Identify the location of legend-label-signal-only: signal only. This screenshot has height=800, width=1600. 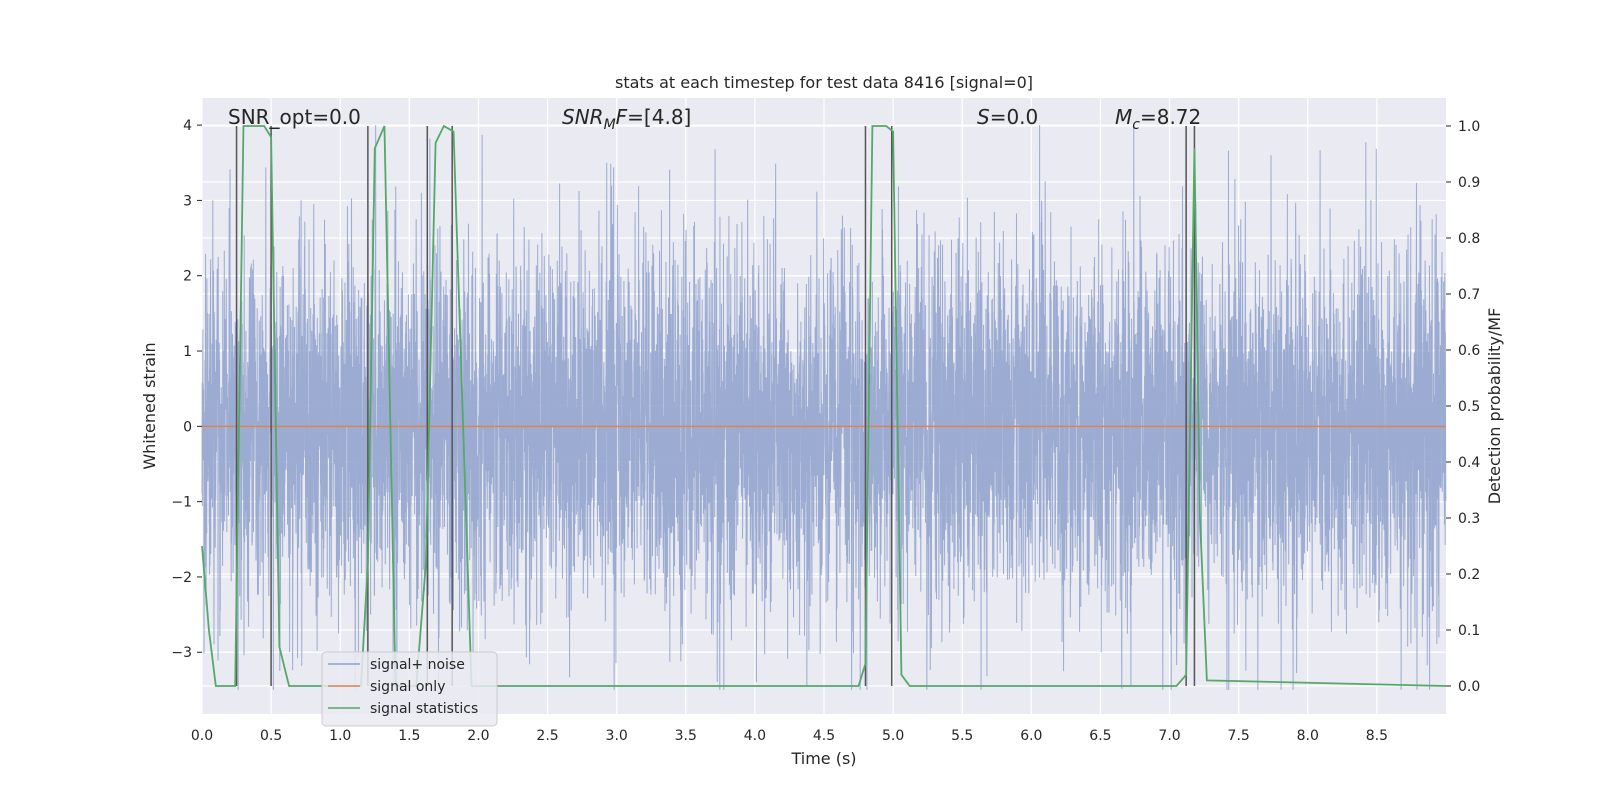
(407, 687).